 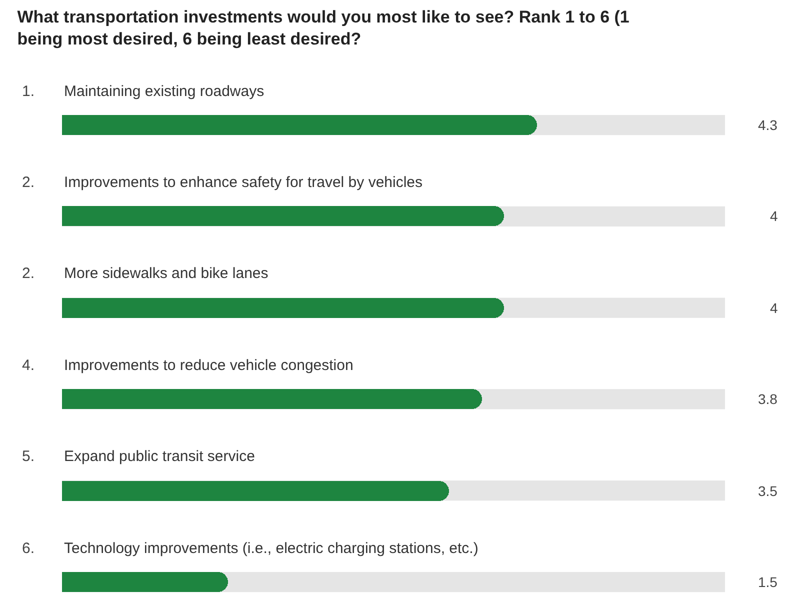 I want to click on category-label: 6. Technology improvements (i.e., electric charging stations, etc.), so click(x=250, y=548).